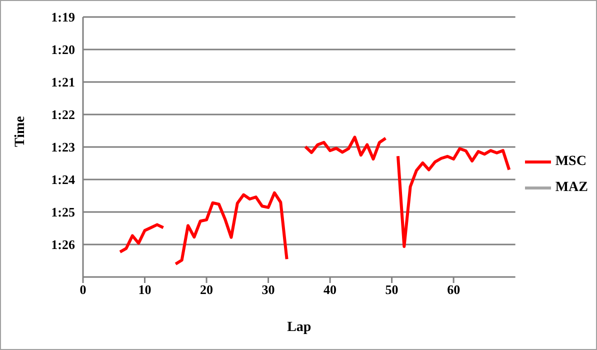 The height and width of the screenshot is (350, 597). I want to click on x-tick-label: 30, so click(268, 290).